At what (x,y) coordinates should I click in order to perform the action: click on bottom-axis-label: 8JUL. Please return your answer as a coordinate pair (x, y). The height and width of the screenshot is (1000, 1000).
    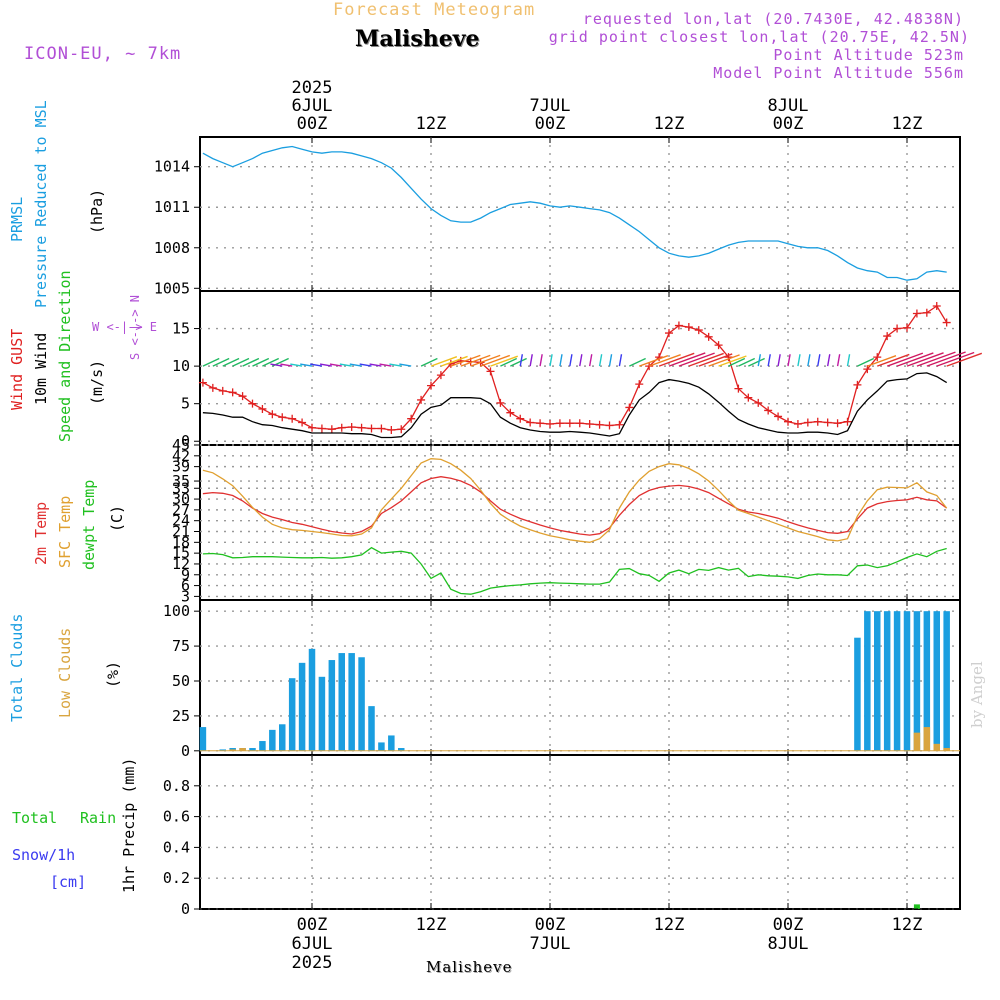
    Looking at the image, I should click on (788, 944).